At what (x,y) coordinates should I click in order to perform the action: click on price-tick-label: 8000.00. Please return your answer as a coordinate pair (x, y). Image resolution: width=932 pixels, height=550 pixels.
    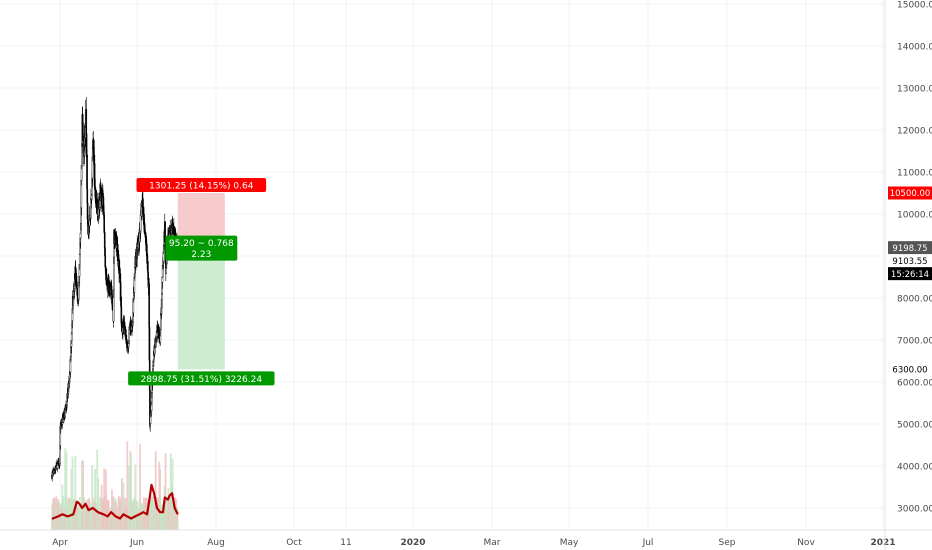
    Looking at the image, I should click on (914, 300).